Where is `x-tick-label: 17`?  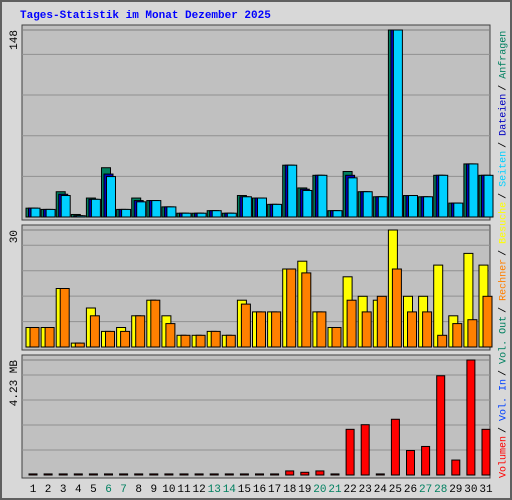 x-tick-label: 17 is located at coordinates (274, 490).